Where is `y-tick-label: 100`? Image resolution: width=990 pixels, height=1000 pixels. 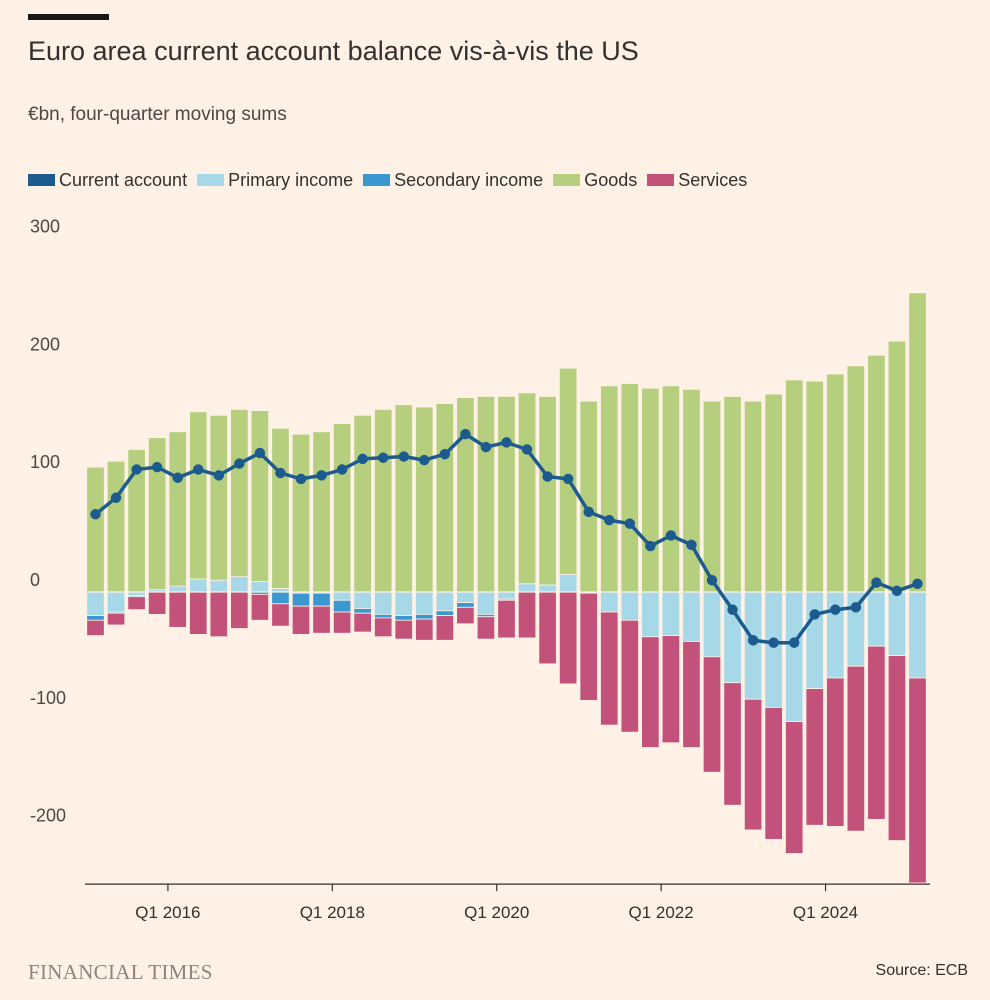
y-tick-label: 100 is located at coordinates (45, 462).